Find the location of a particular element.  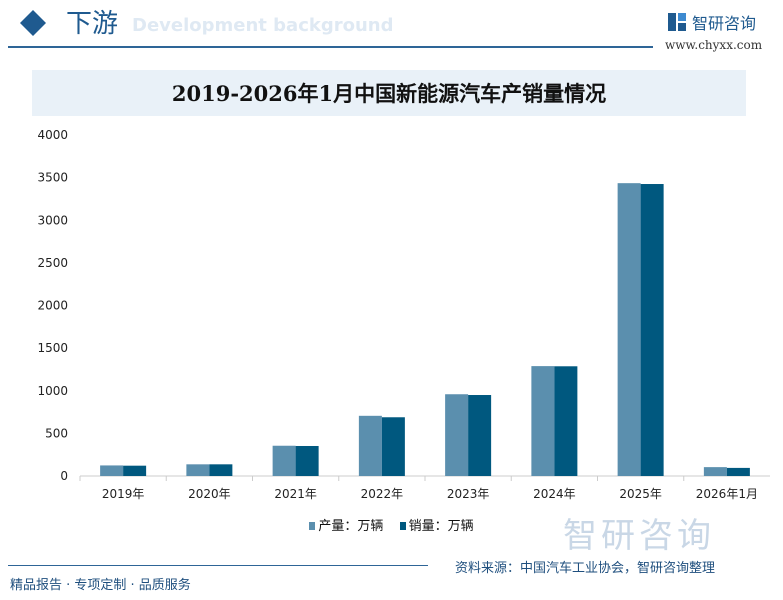

chart-title: 2019-2026年1月中国新能源汽车产销量情况 is located at coordinates (389, 93).